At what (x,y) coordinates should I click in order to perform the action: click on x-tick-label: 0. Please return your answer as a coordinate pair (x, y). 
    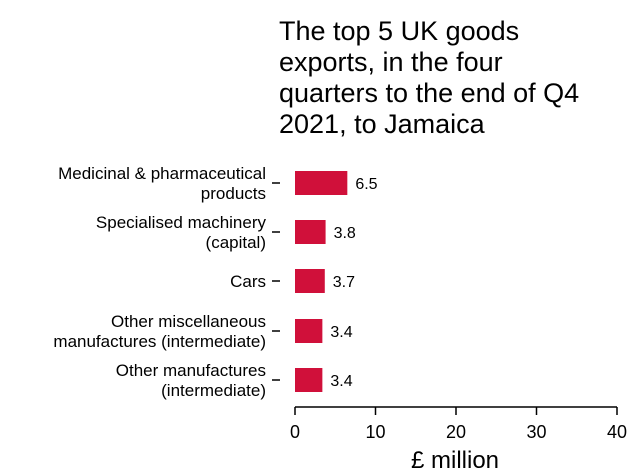
    Looking at the image, I should click on (295, 432).